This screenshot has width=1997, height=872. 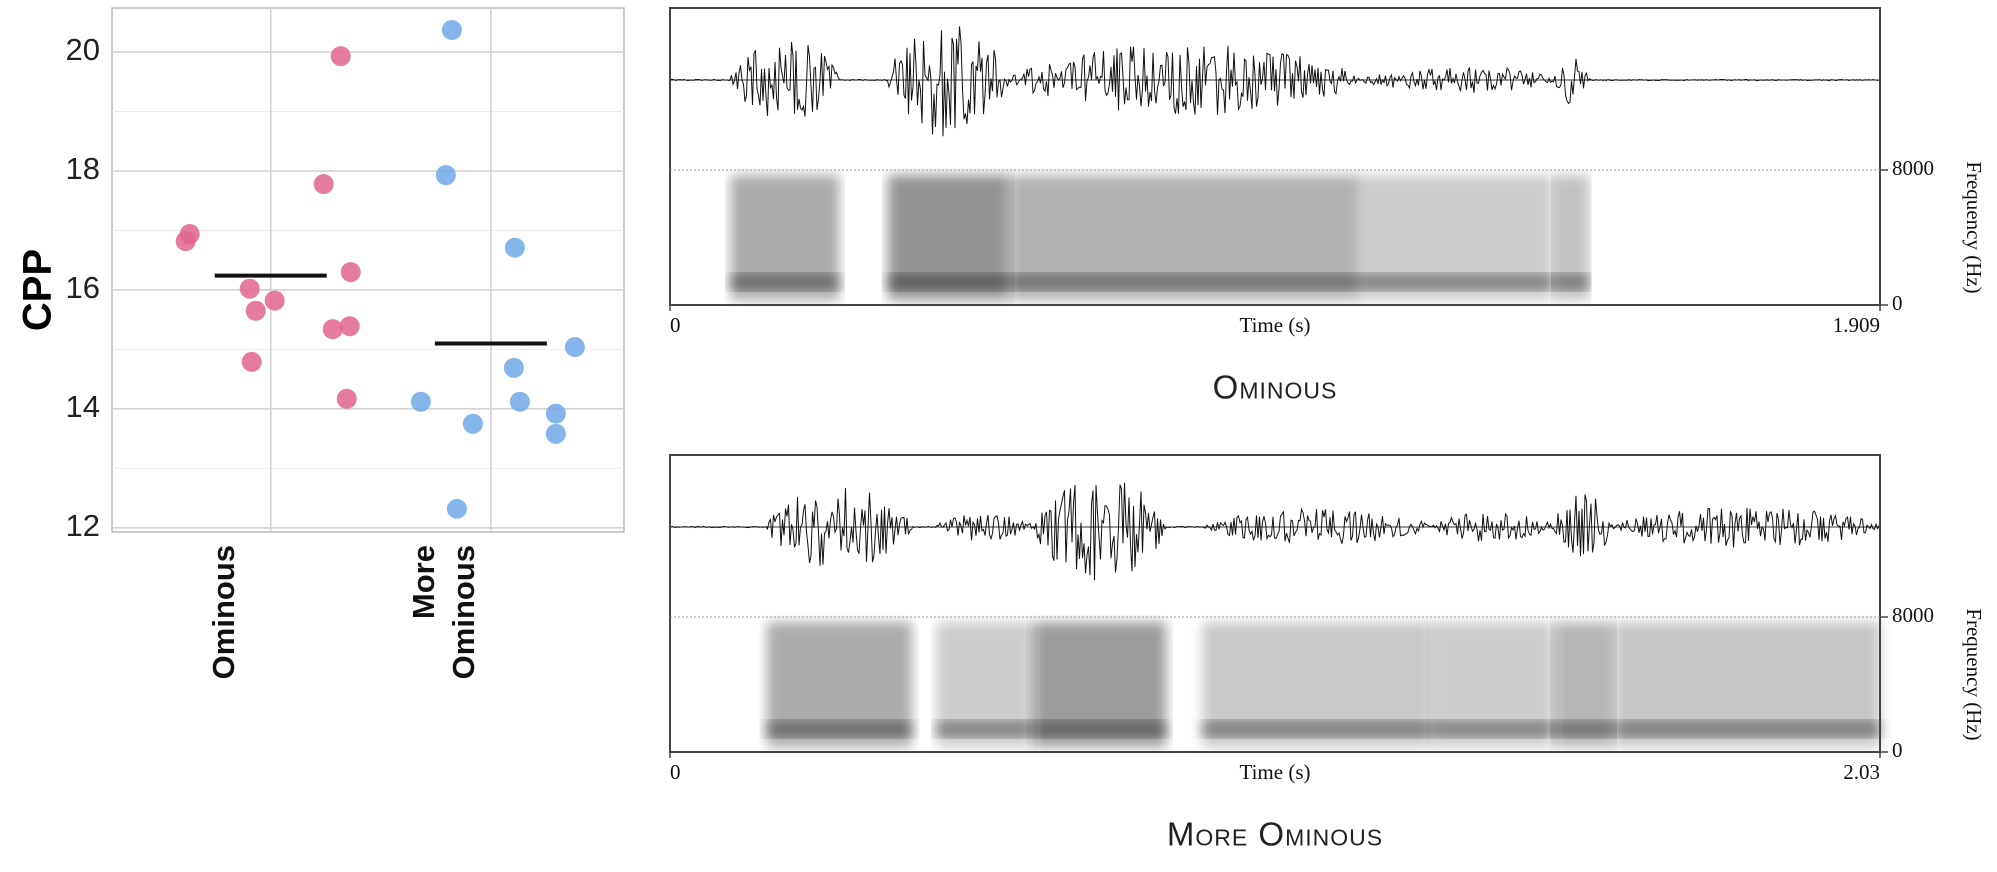 What do you see at coordinates (1275, 387) in the screenshot?
I see `panel-caption: Ominous` at bounding box center [1275, 387].